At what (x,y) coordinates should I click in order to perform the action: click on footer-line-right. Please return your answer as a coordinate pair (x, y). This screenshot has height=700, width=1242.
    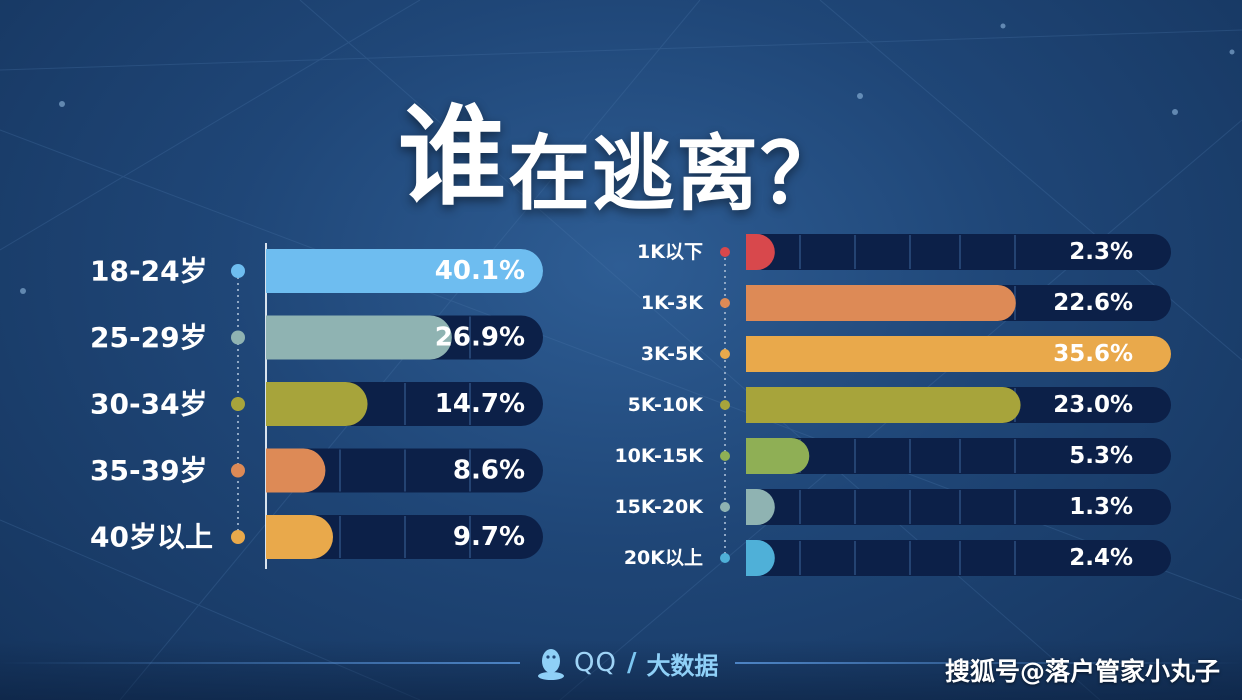
    Looking at the image, I should click on (988, 663).